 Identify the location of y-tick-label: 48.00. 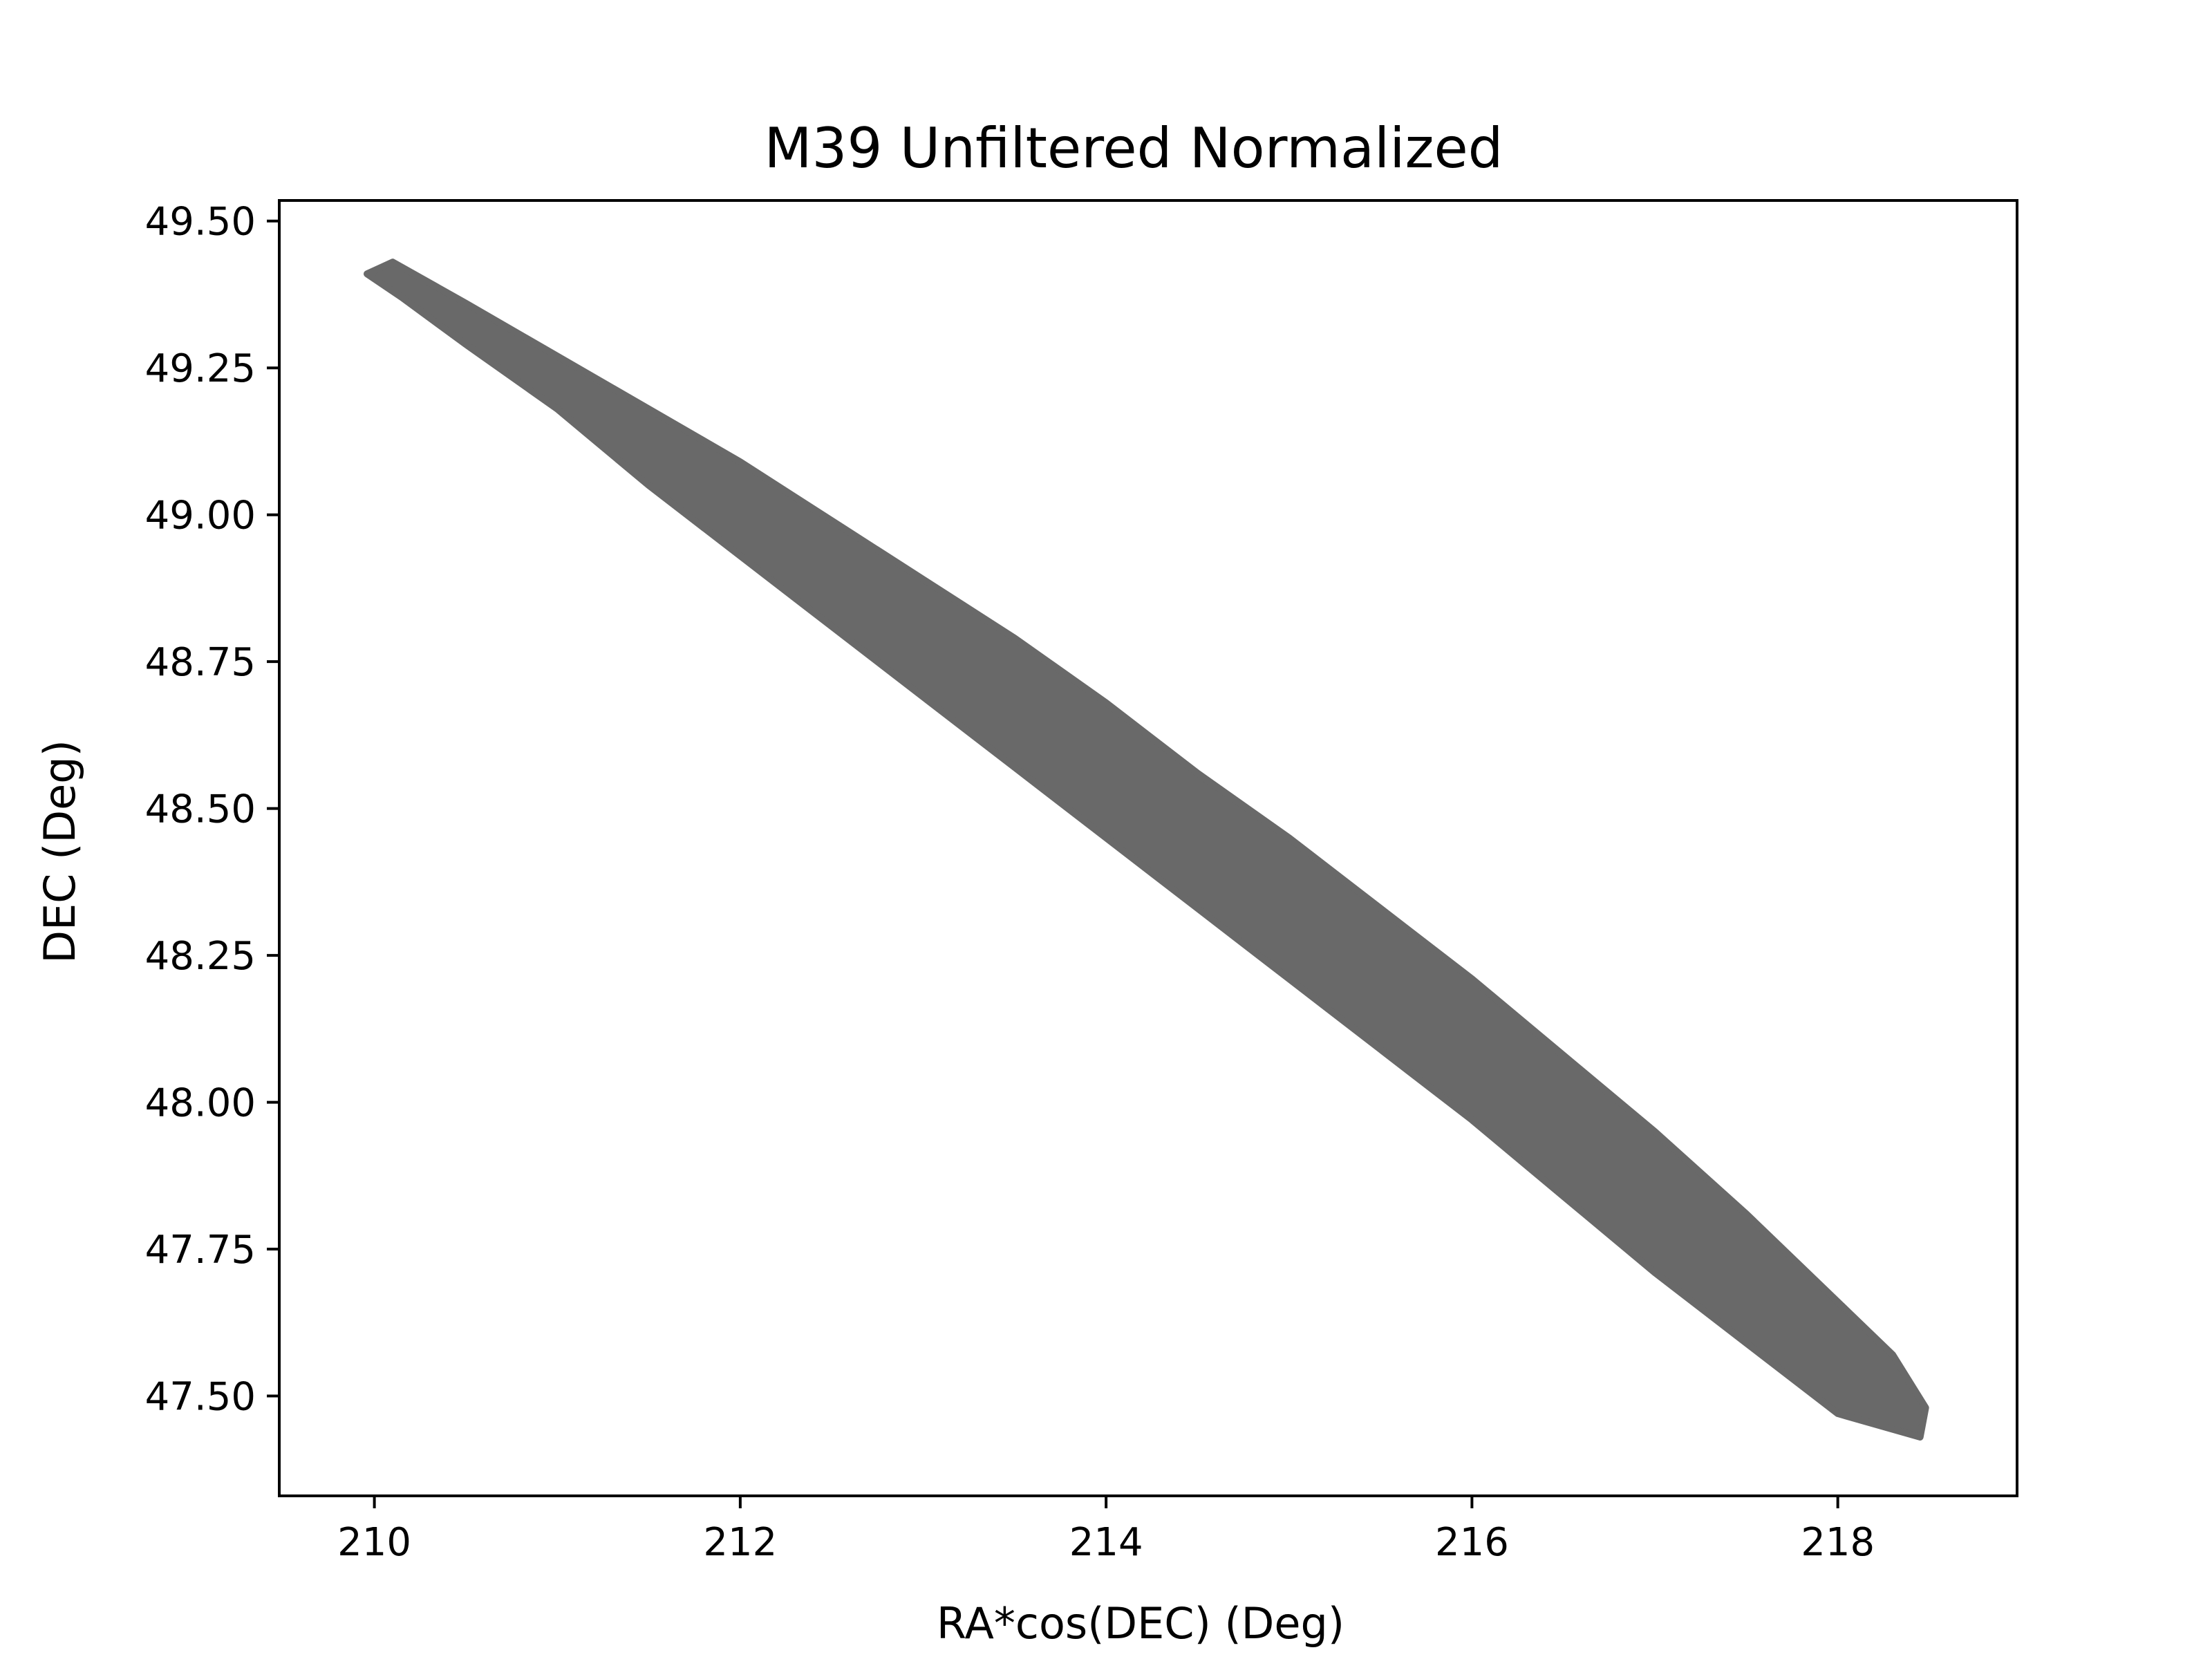
(201, 1103).